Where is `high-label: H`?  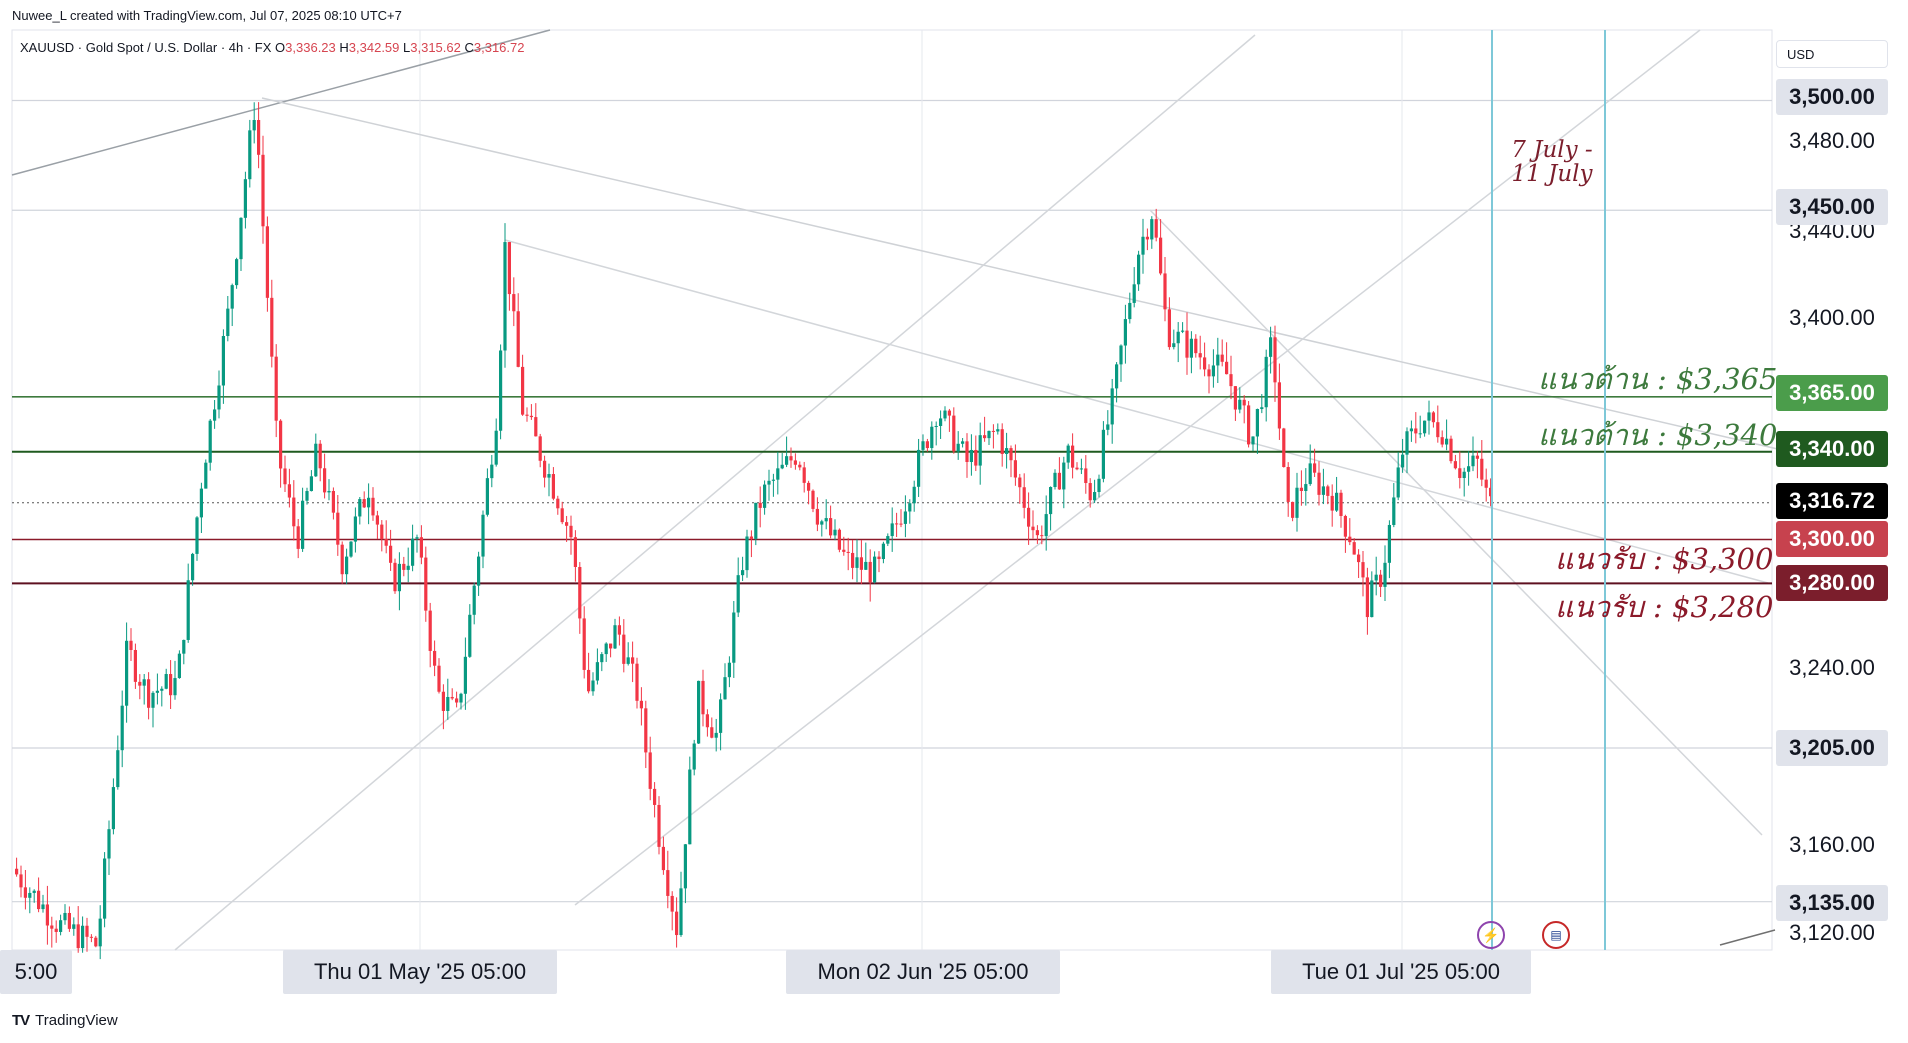
high-label: H is located at coordinates (344, 47).